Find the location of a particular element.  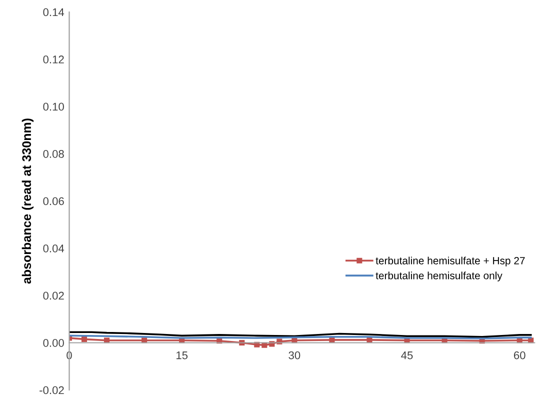

legend-label: terbutaline hemisulfate only is located at coordinates (439, 277).